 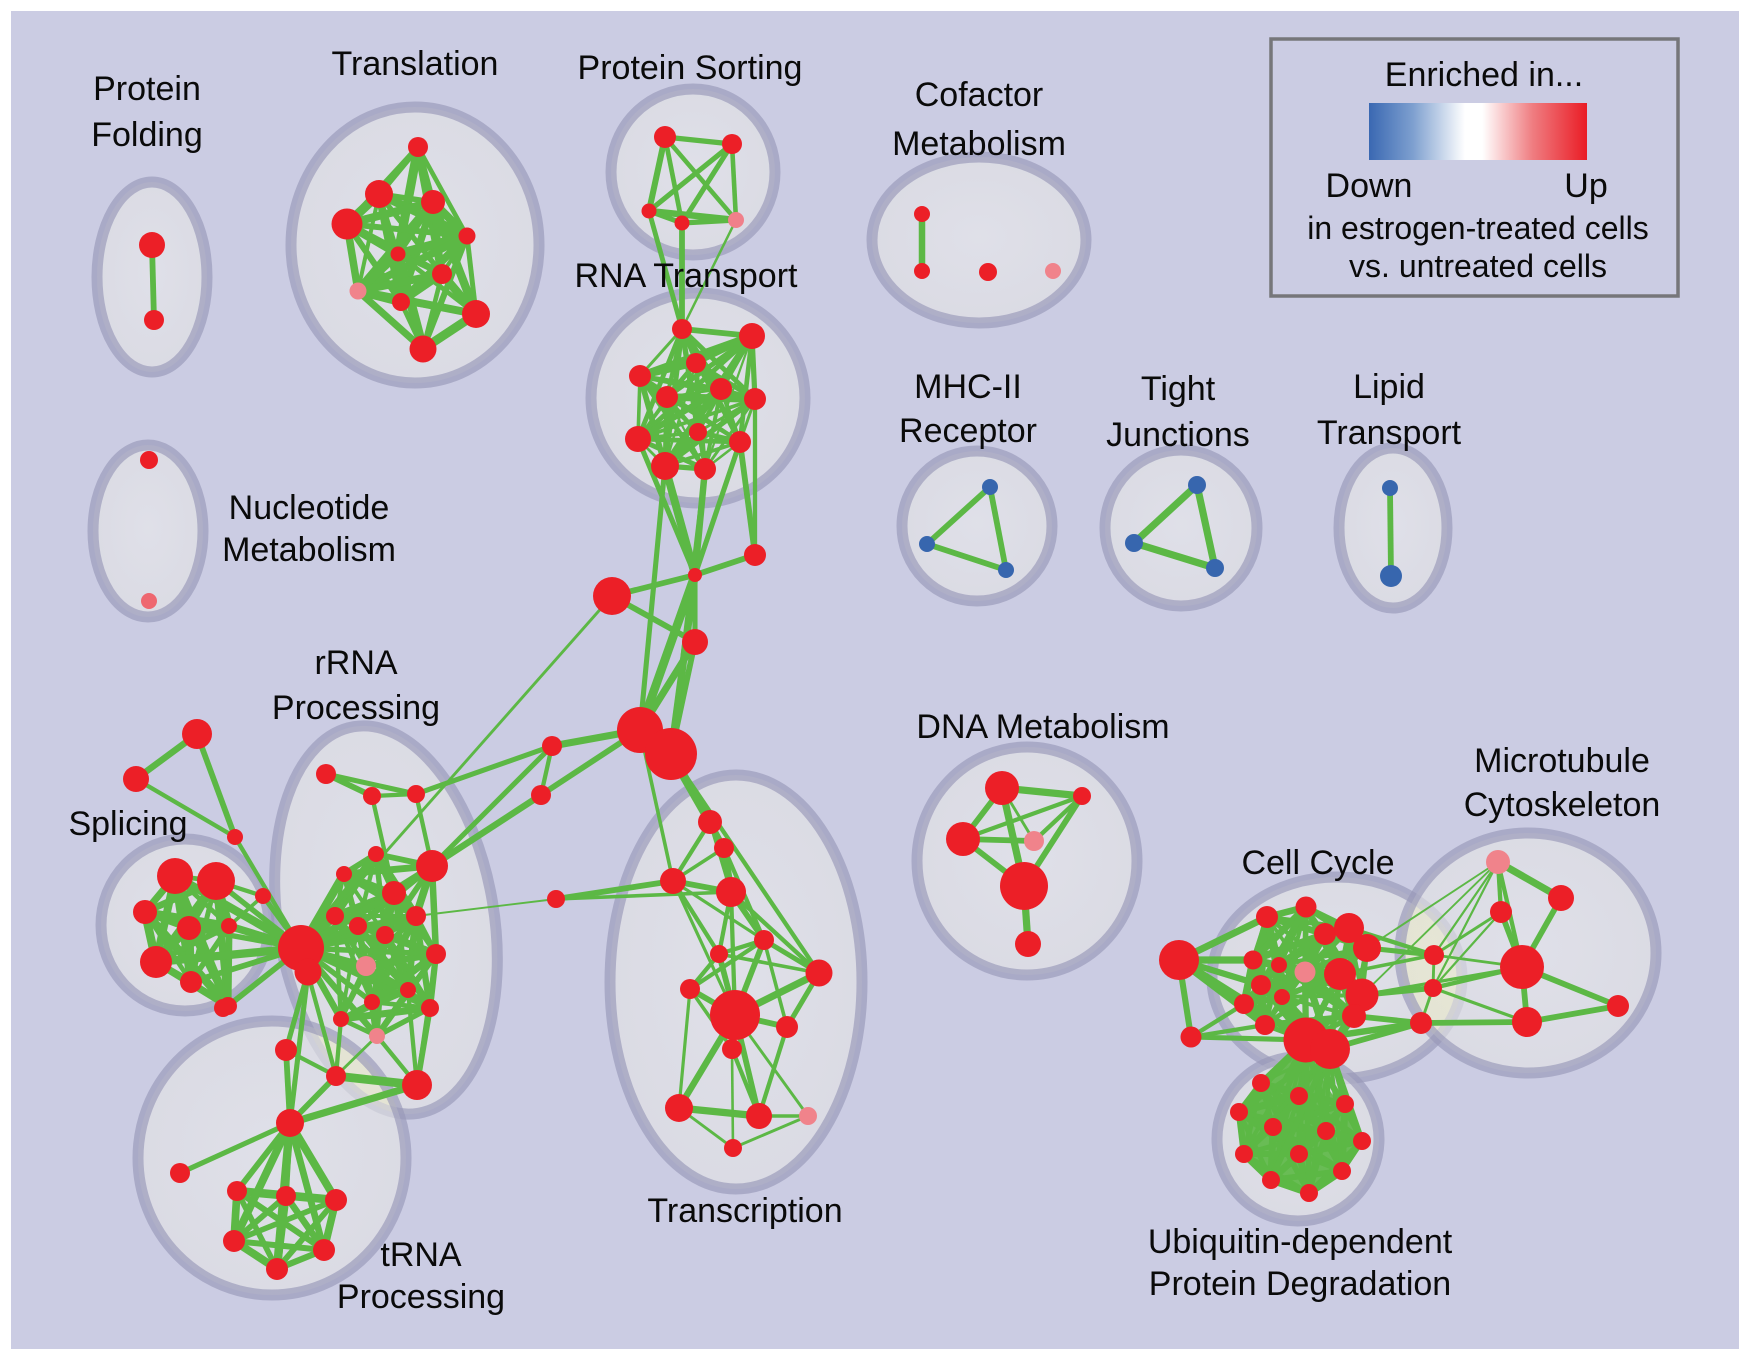 I want to click on svg-text: Junctions, so click(x=1178, y=435).